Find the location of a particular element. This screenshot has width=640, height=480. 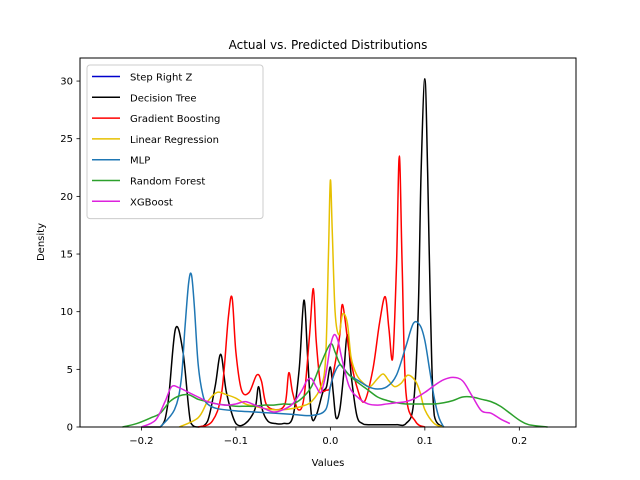

legend-label: XGBoost is located at coordinates (151, 202).